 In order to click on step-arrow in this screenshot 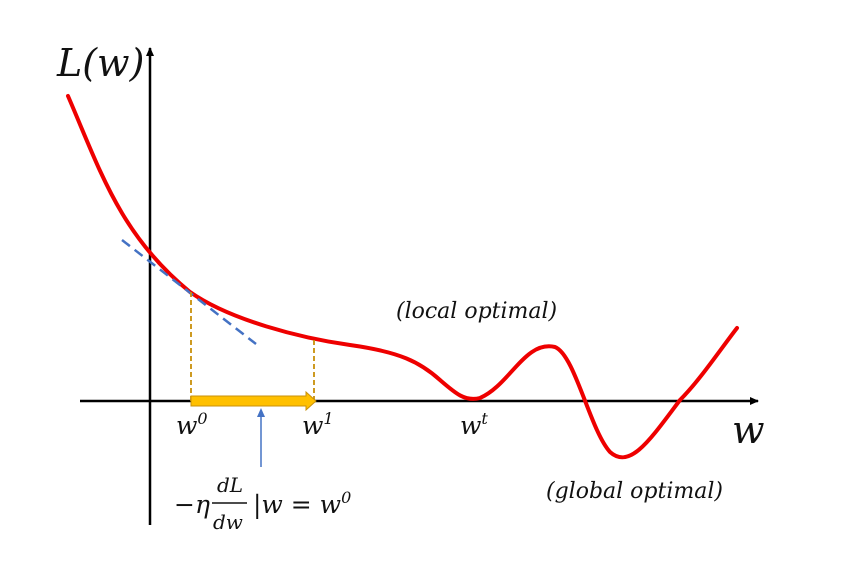, I will do `click(253, 401)`.